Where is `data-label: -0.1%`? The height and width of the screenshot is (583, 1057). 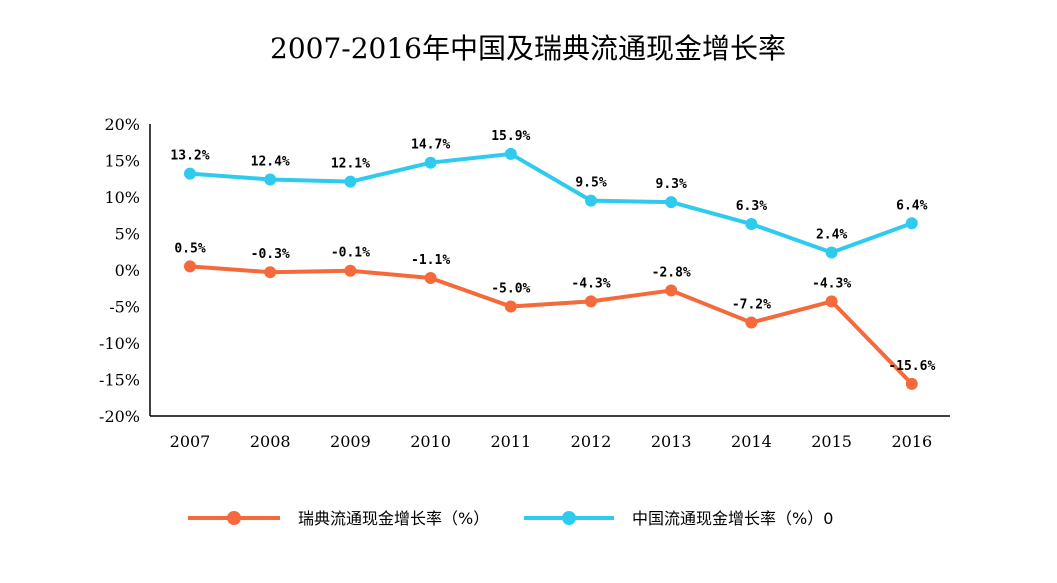
data-label: -0.1% is located at coordinates (350, 253).